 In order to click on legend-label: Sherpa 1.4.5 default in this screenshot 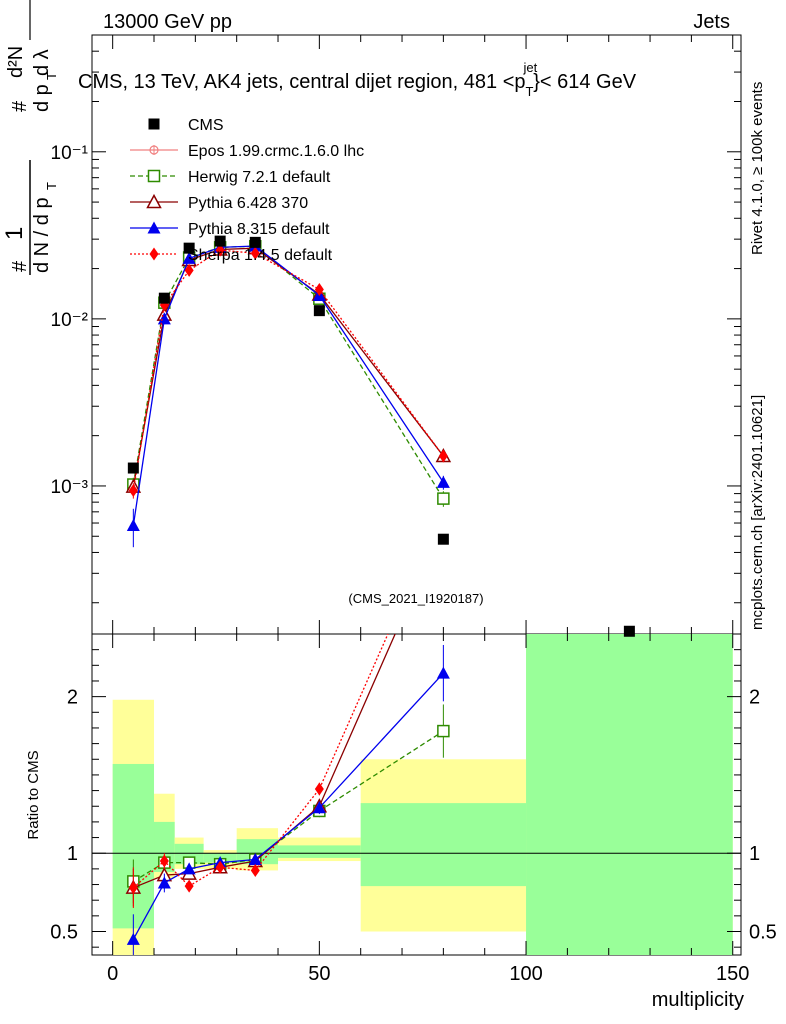, I will do `click(260, 255)`.